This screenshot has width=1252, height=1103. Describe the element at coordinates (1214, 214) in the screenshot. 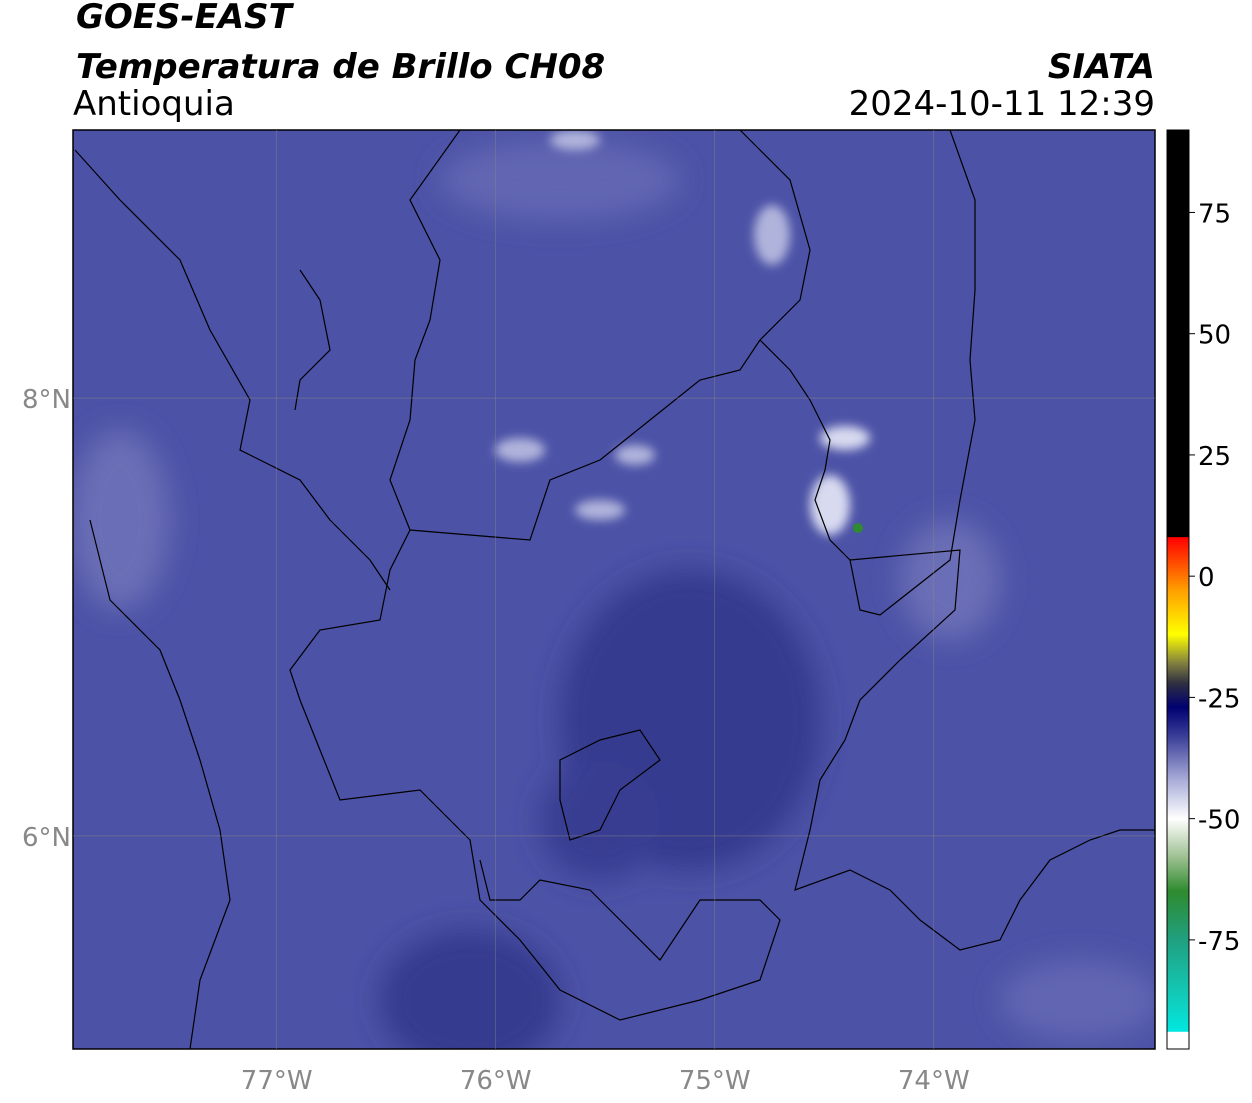

I see `colorbar-tick-label: 75` at that location.